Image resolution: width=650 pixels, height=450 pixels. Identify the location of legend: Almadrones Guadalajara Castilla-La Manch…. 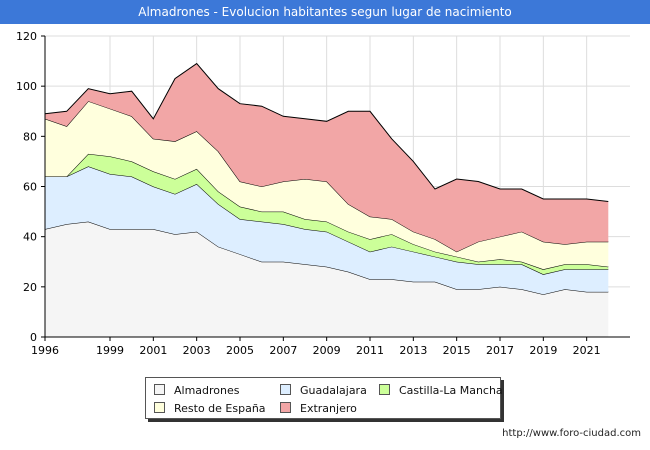
(324, 398).